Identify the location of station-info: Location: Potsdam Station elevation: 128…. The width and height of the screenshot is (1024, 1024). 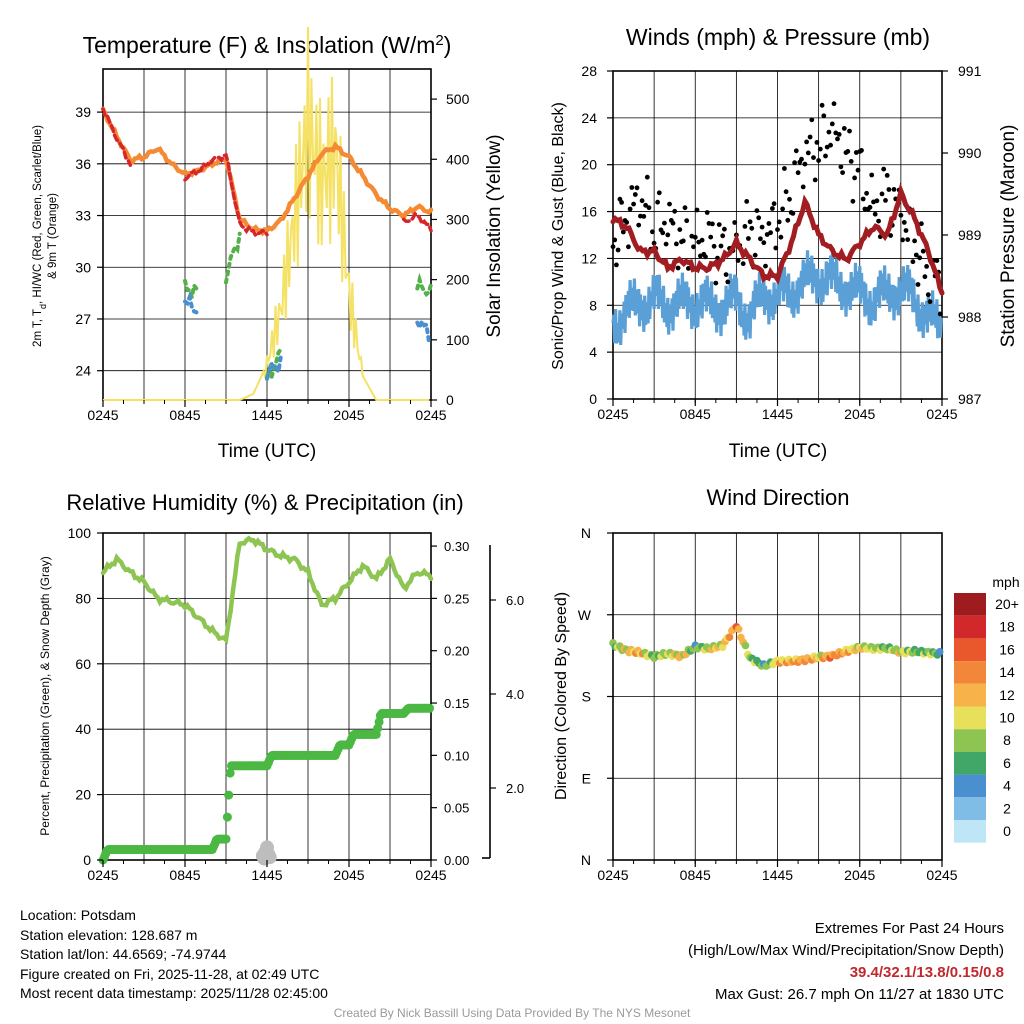
(174, 955).